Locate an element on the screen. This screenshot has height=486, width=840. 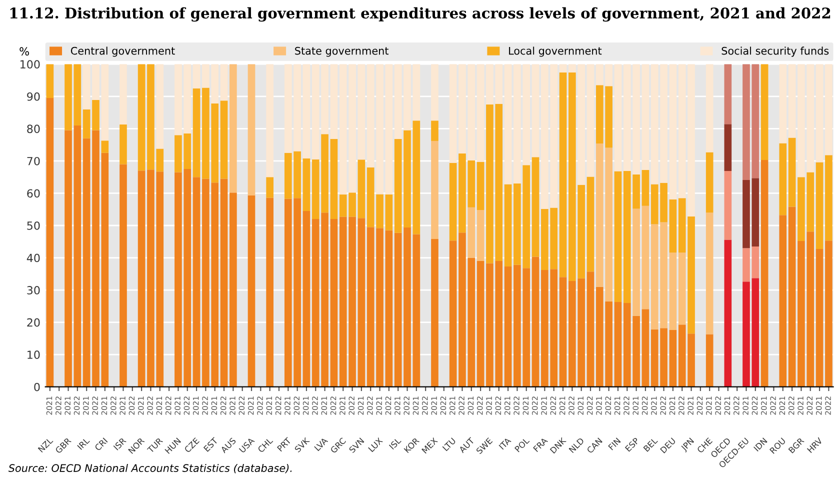
y-axis-title: % is located at coordinates (24, 51).